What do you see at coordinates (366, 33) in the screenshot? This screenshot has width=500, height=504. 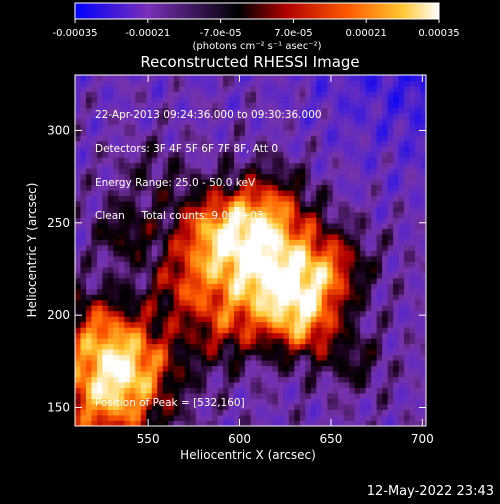 I see `colorbar-tick-label: 0.00021` at bounding box center [366, 33].